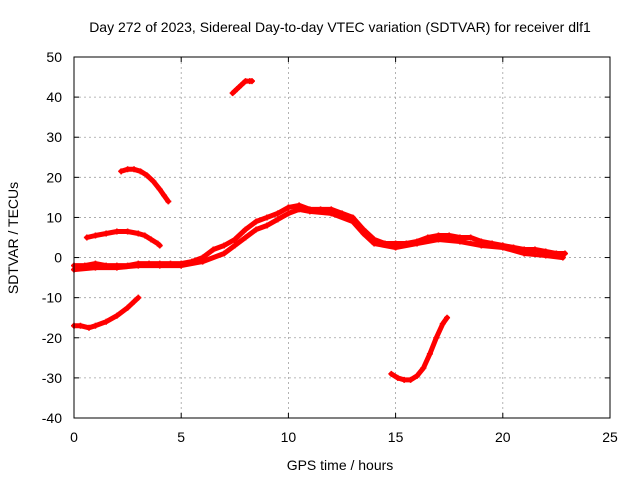 This screenshot has height=480, width=640. What do you see at coordinates (52, 298) in the screenshot?
I see `y-tick-label: -10` at bounding box center [52, 298].